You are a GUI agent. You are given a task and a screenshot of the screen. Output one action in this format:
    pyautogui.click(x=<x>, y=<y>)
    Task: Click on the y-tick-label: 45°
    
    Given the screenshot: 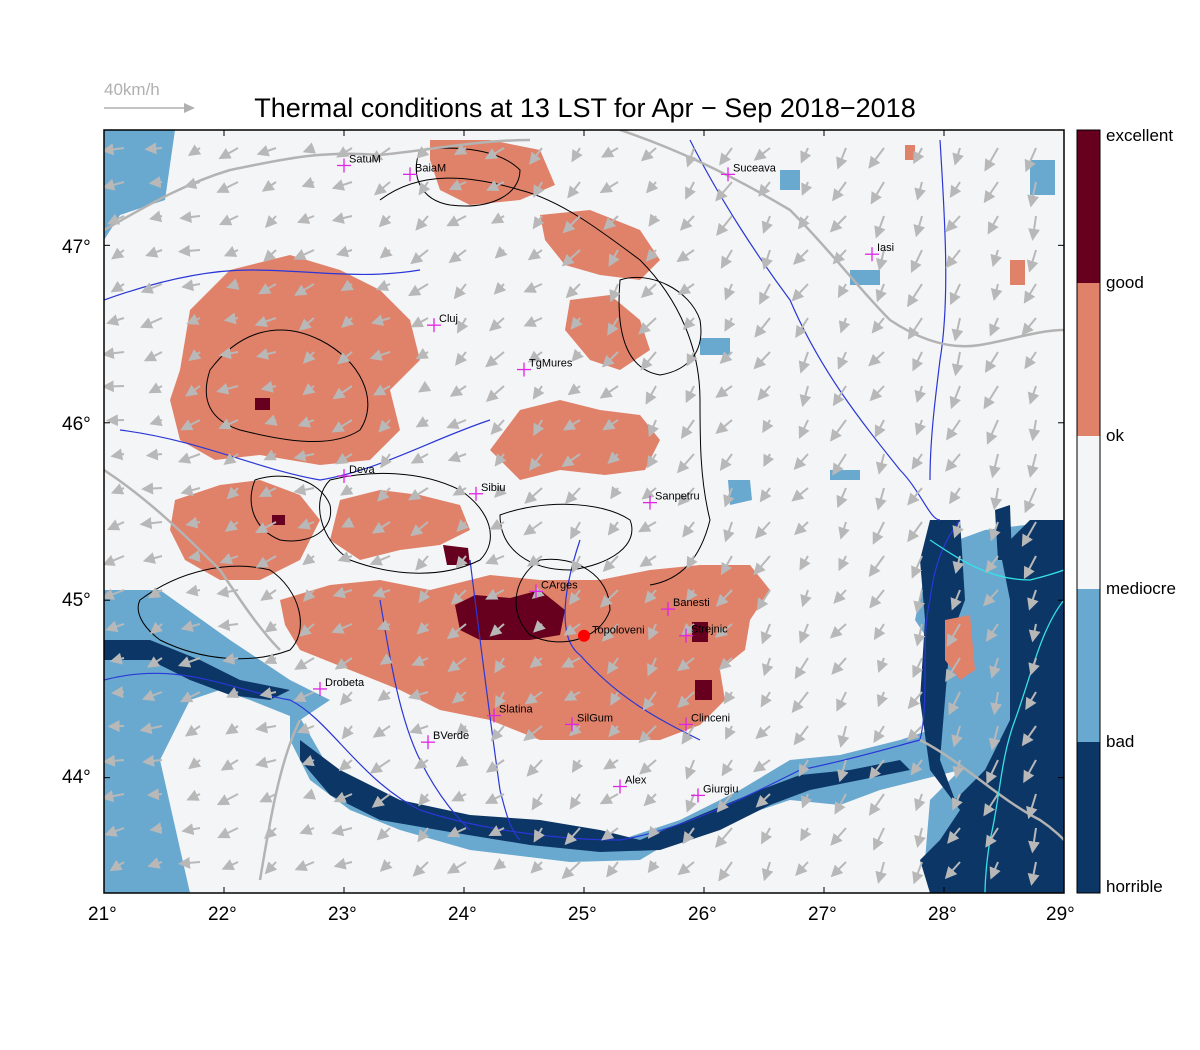 What is the action you would take?
    pyautogui.click(x=76, y=600)
    